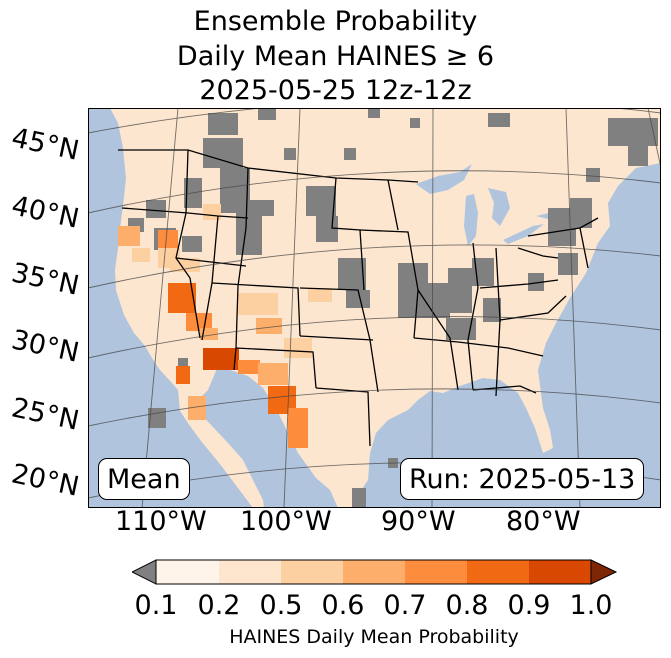  I want to click on colorbar-tick: 0.6, so click(343, 605).